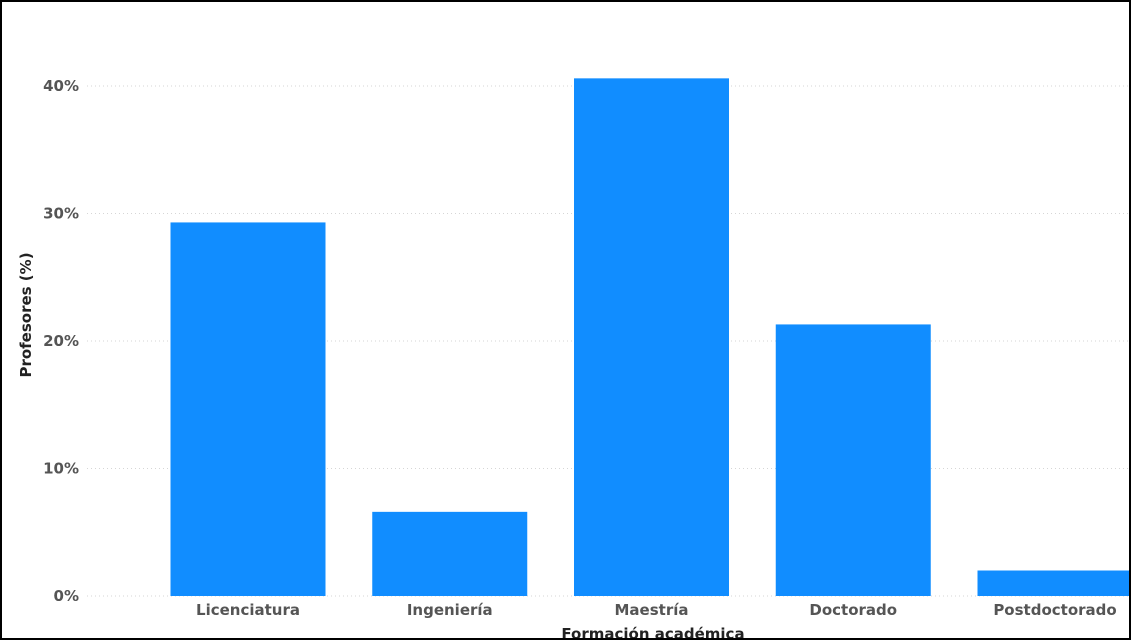 This screenshot has height=640, width=1131. Describe the element at coordinates (652, 610) in the screenshot. I see `x-tick-label: Maestría` at that location.